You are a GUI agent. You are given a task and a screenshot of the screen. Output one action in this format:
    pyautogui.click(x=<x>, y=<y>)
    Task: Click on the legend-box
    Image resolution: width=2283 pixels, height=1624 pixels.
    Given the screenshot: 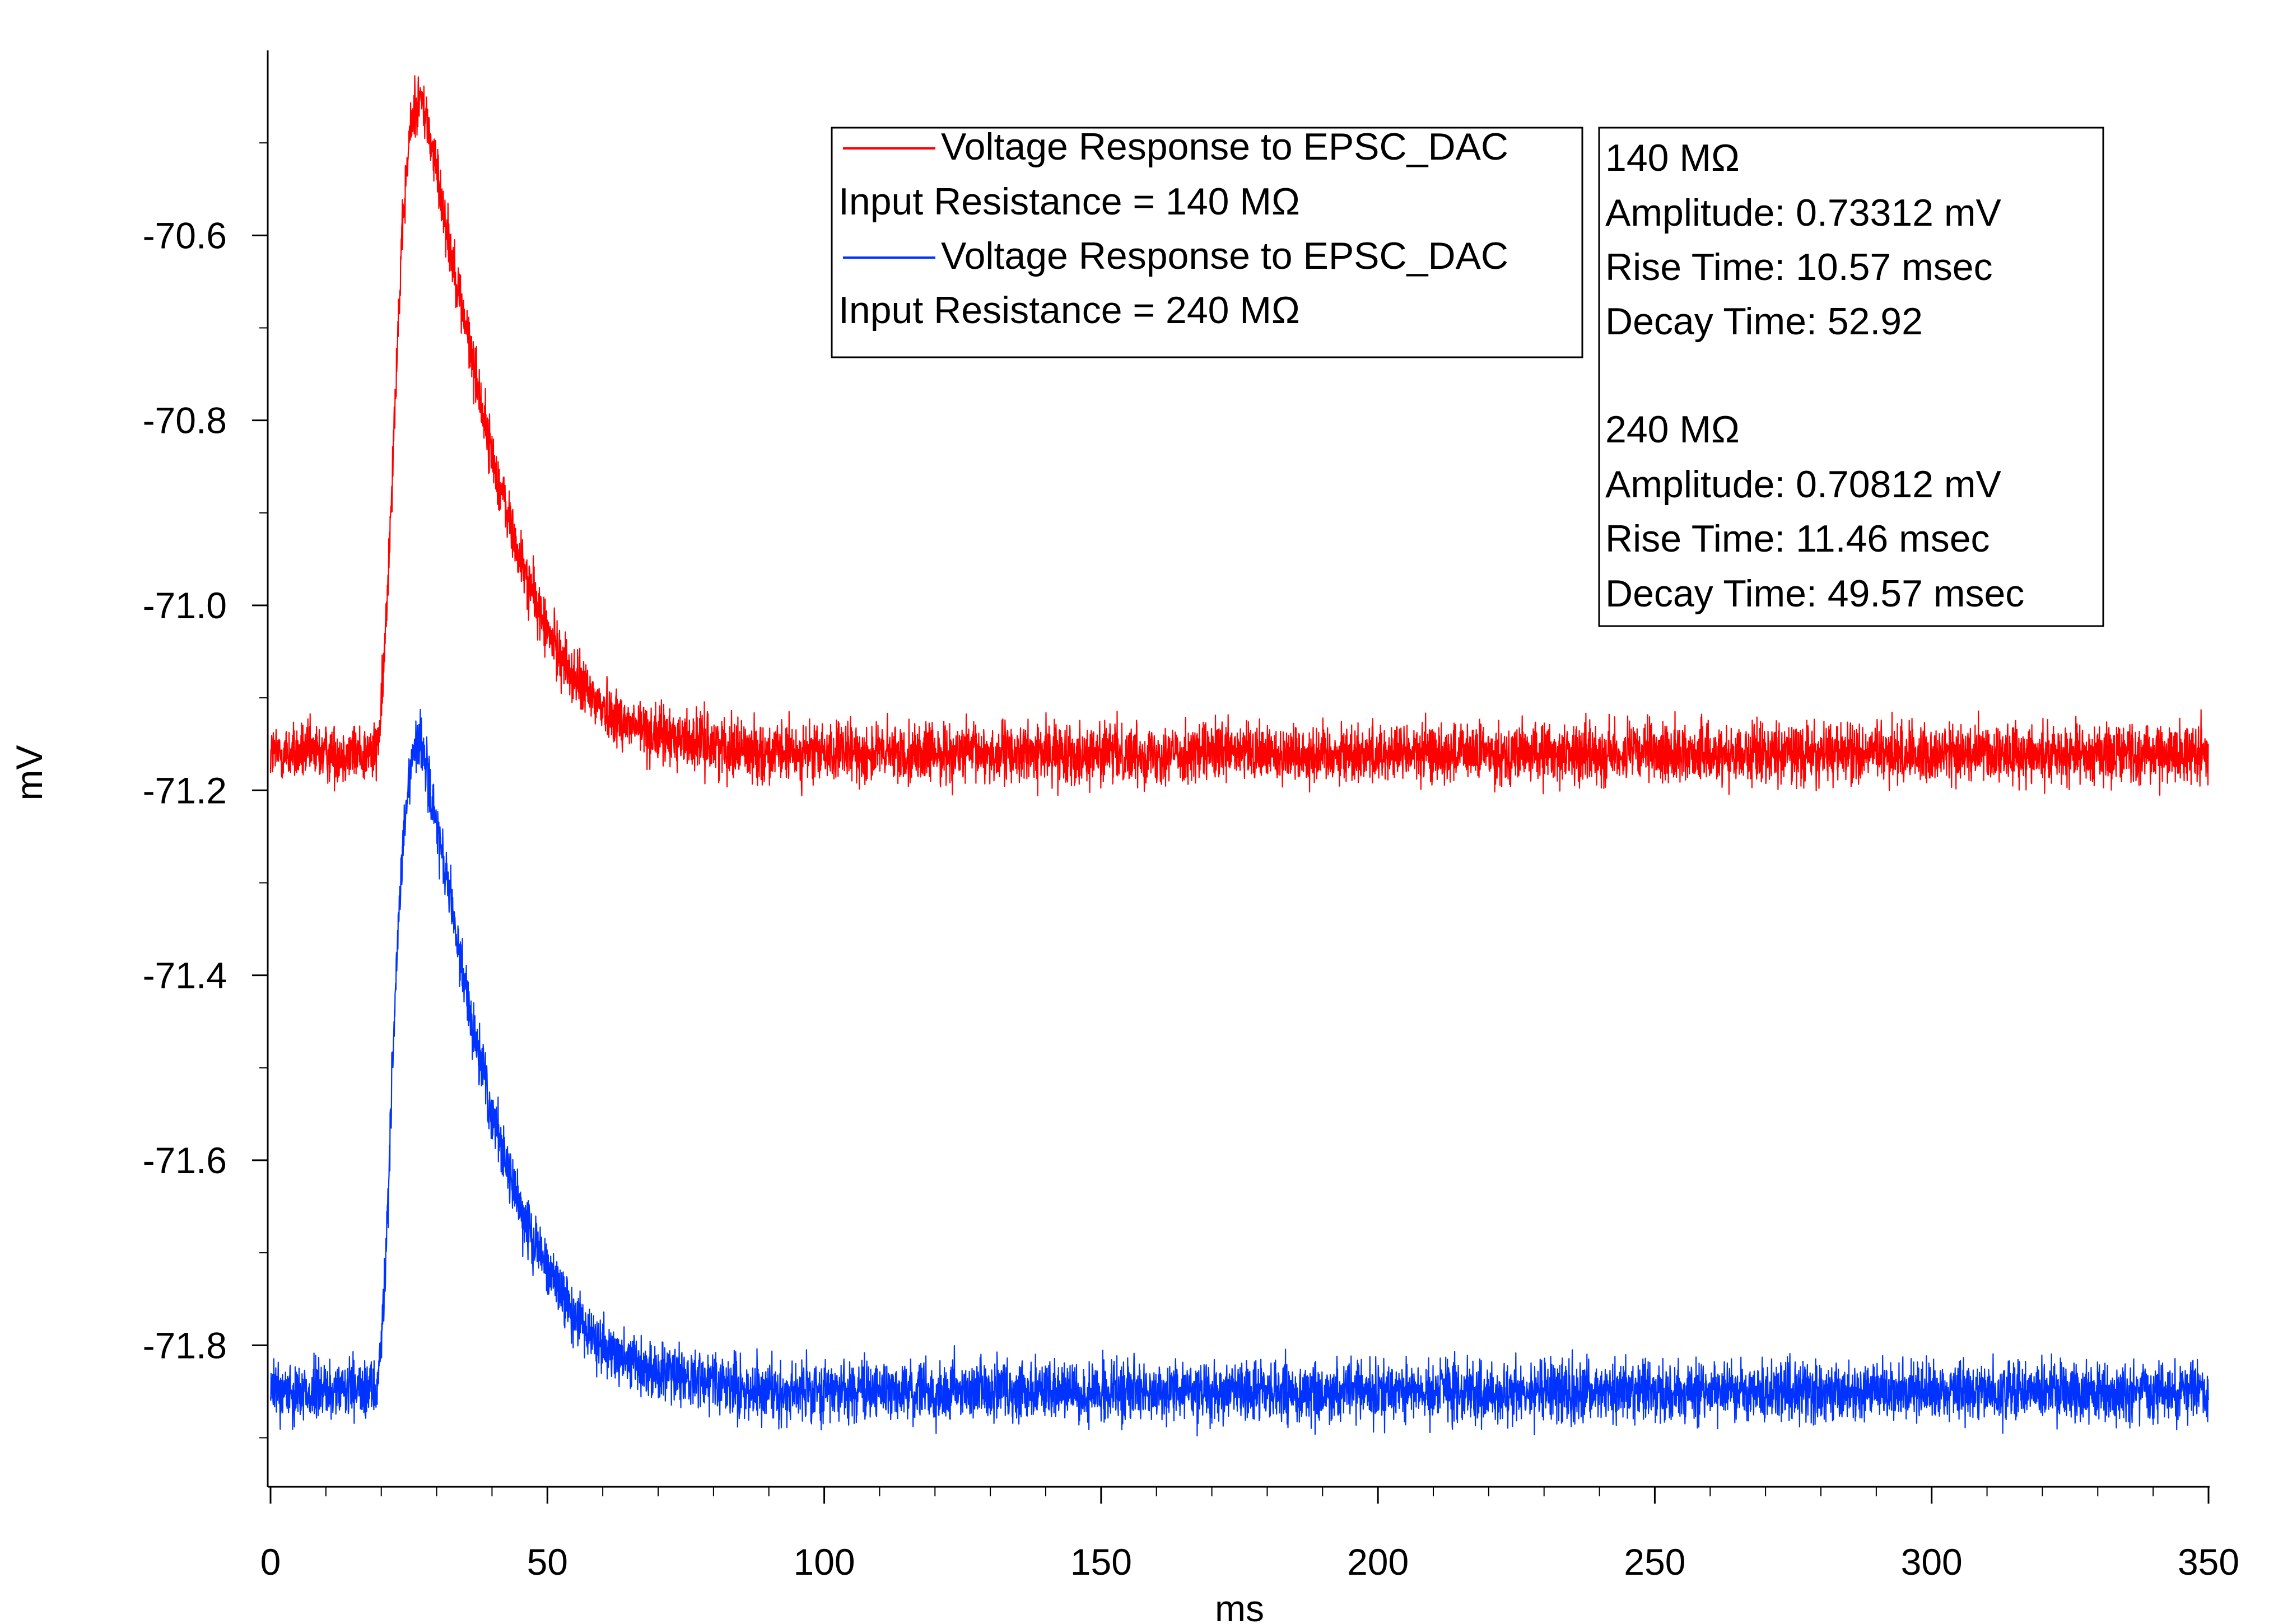 What is the action you would take?
    pyautogui.click(x=1207, y=243)
    